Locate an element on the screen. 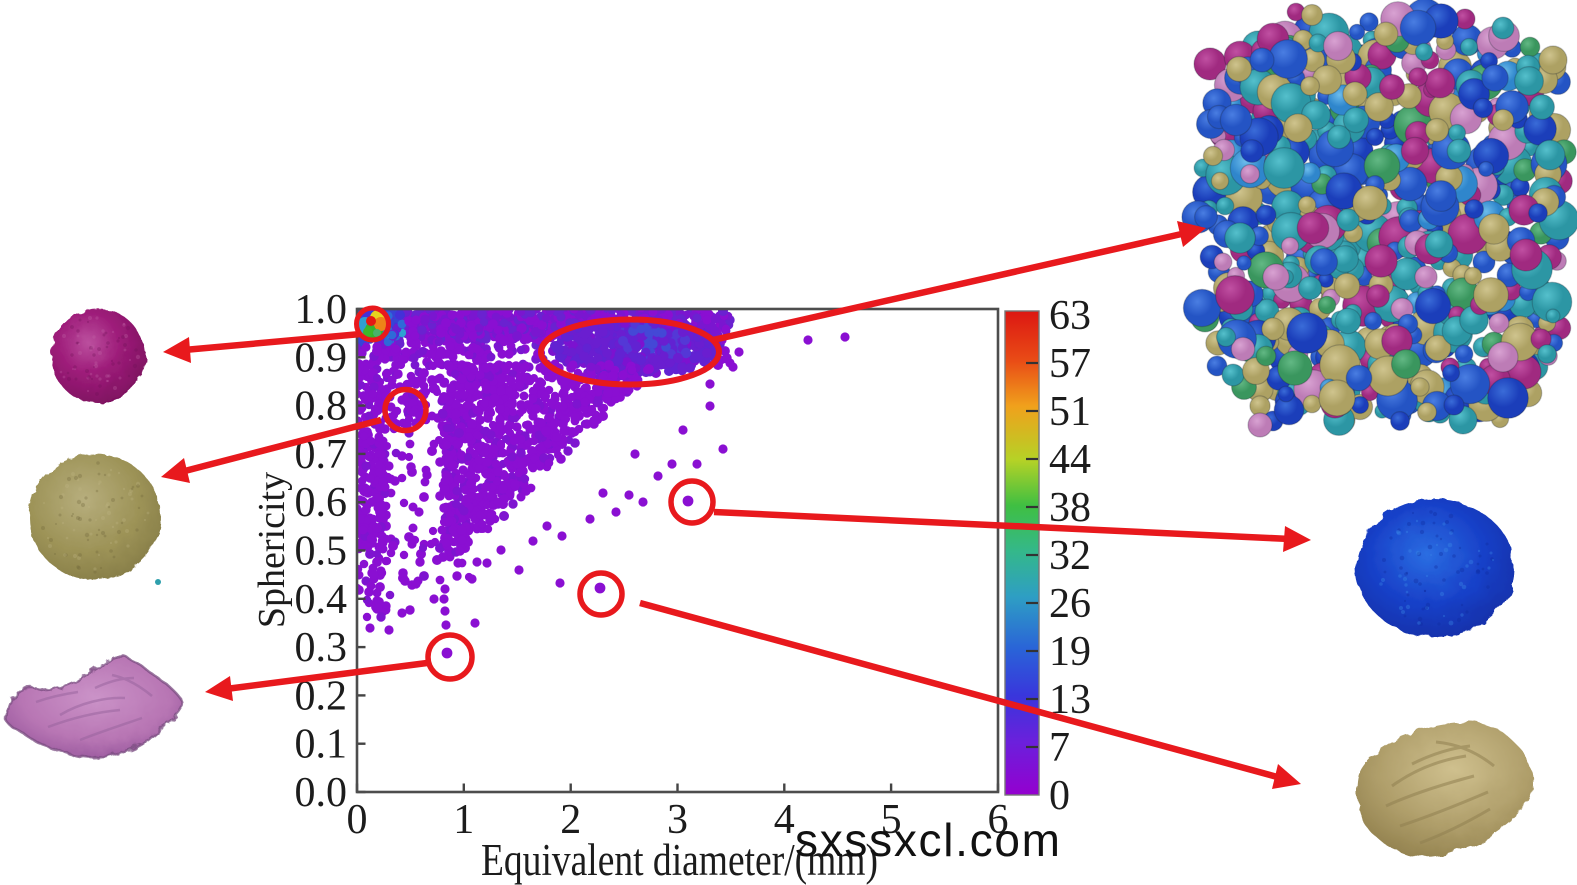 This screenshot has width=1577, height=885. svg-text: 0.3 is located at coordinates (321, 648).